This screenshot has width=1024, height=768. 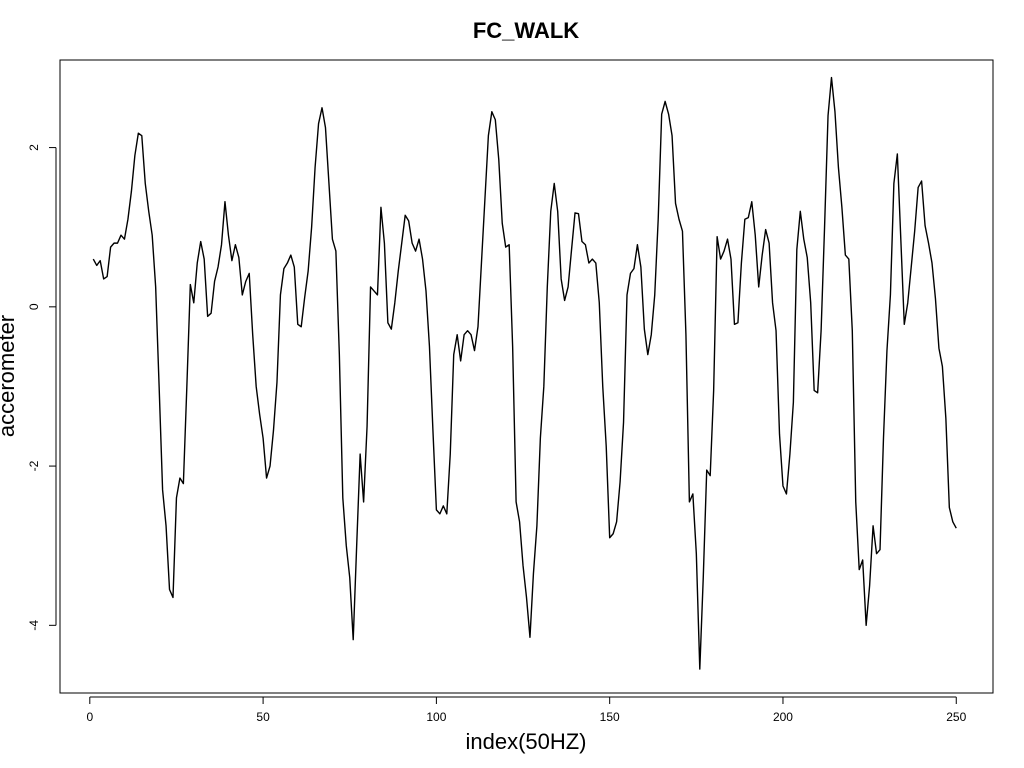 What do you see at coordinates (436, 717) in the screenshot?
I see `x-tick-label: 100` at bounding box center [436, 717].